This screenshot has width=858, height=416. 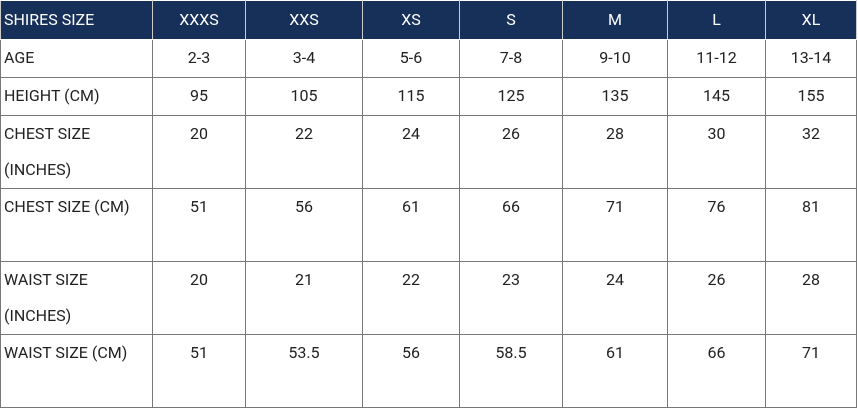 I want to click on table-cell: 76, so click(x=716, y=225).